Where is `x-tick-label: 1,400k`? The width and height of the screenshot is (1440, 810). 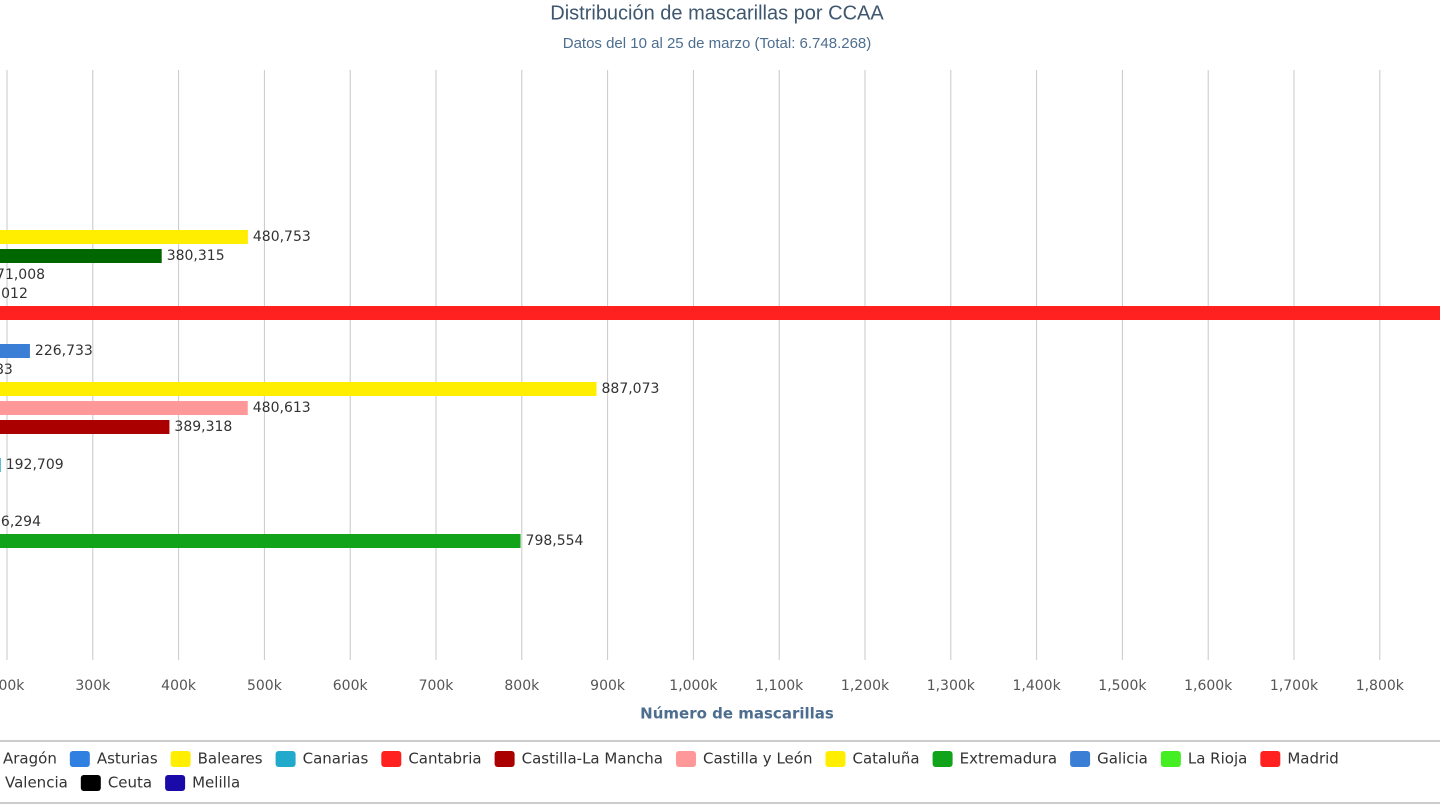
x-tick-label: 1,400k is located at coordinates (1037, 686).